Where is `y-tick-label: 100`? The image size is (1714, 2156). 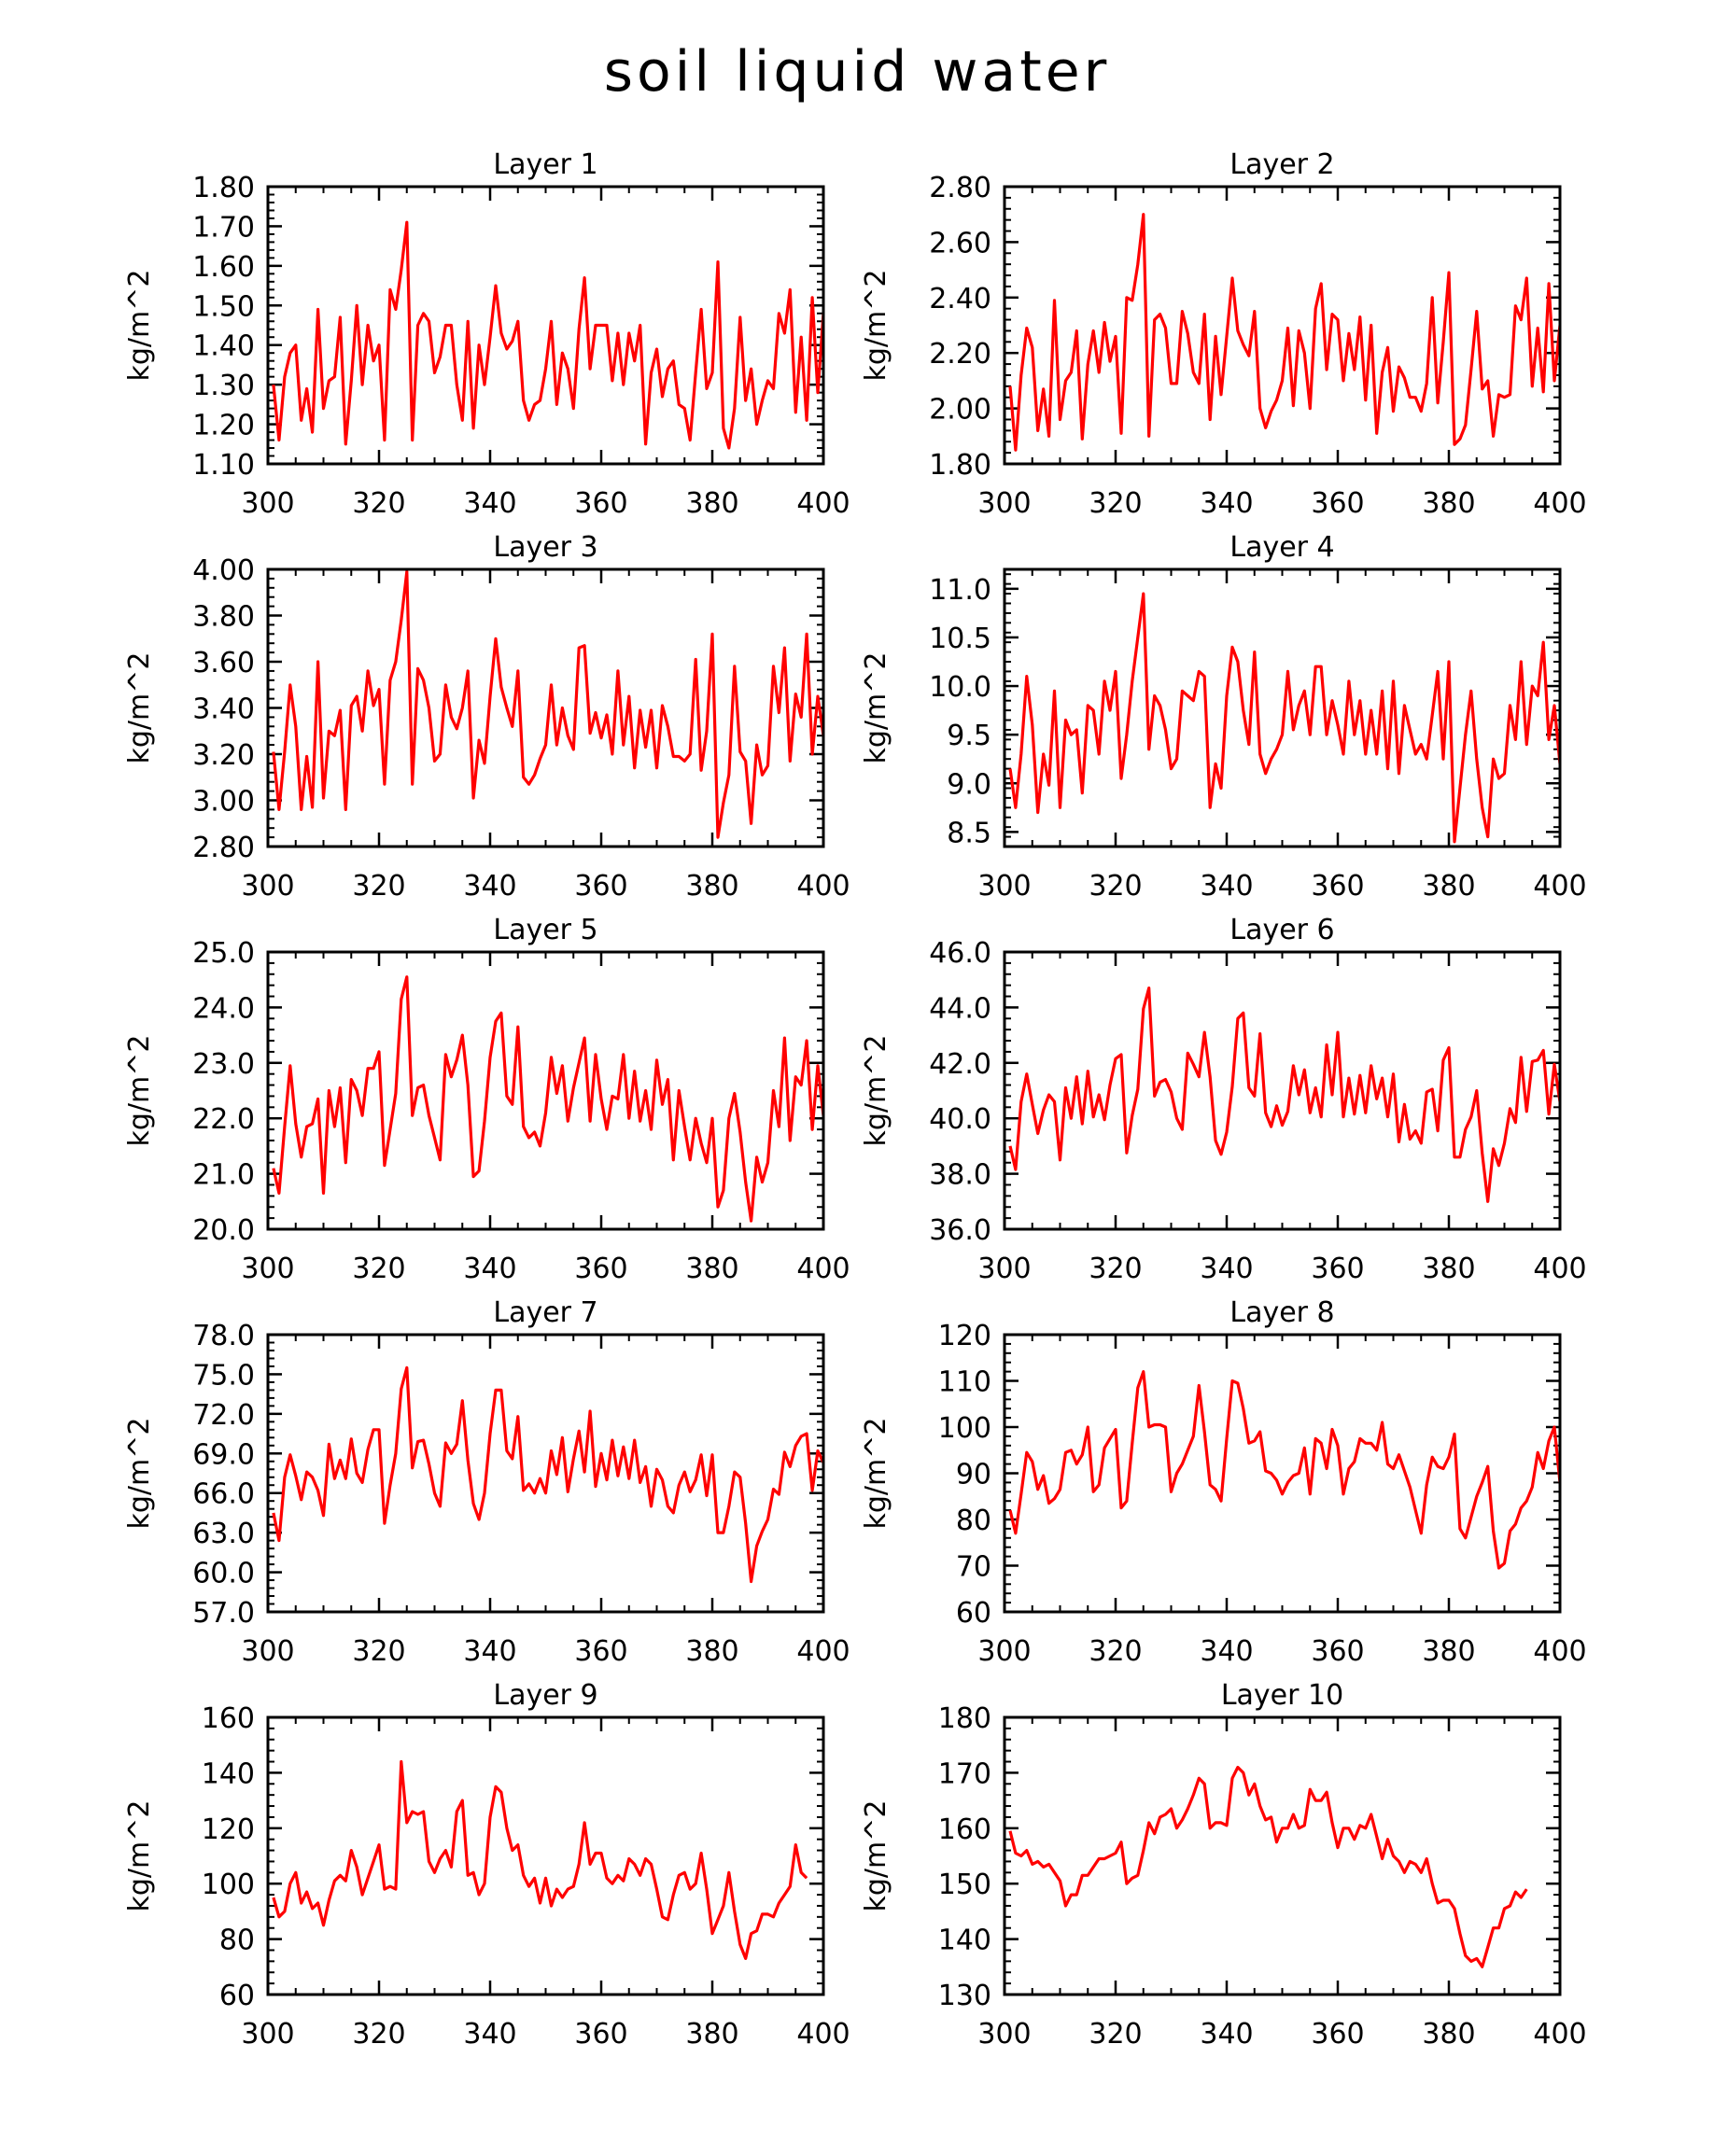 y-tick-label: 100 is located at coordinates (229, 1885).